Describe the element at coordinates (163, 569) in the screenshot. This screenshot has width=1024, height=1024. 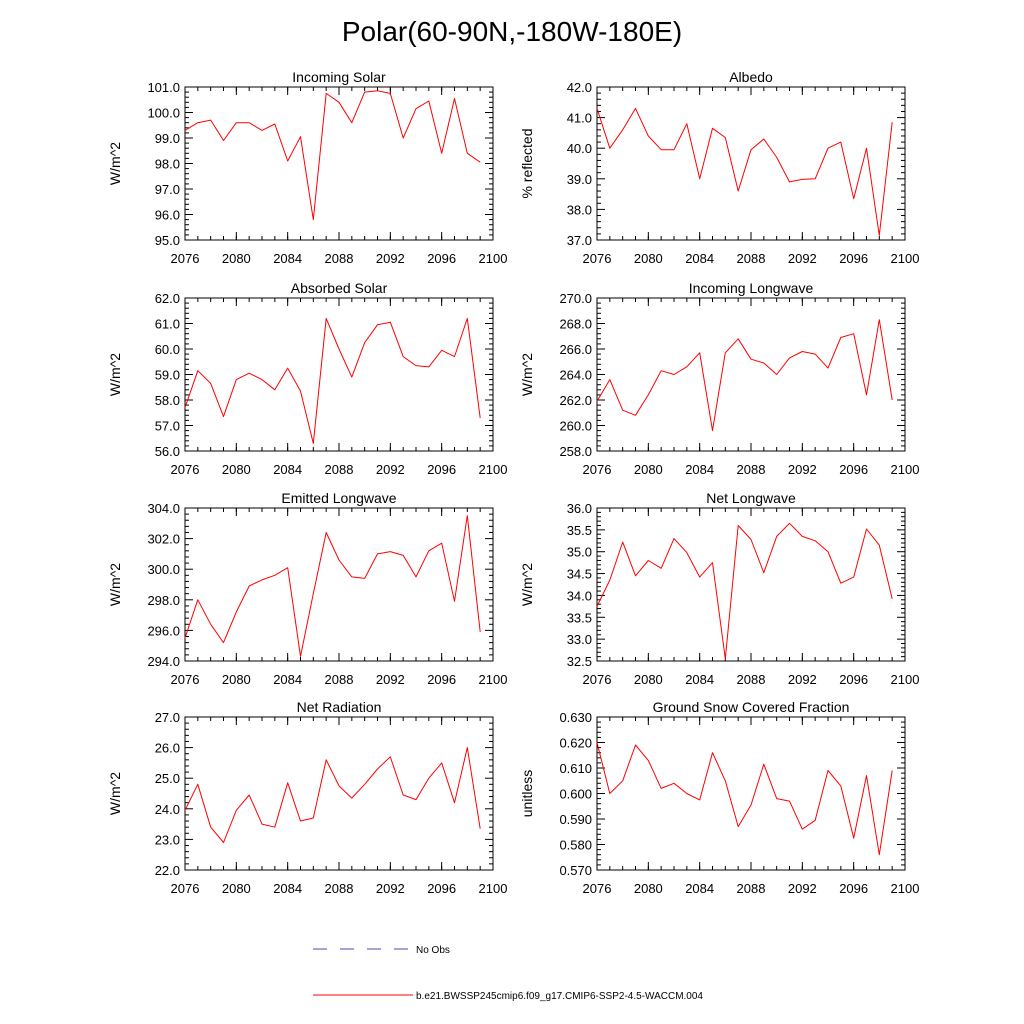
I see `y-tick-label: 300.0` at that location.